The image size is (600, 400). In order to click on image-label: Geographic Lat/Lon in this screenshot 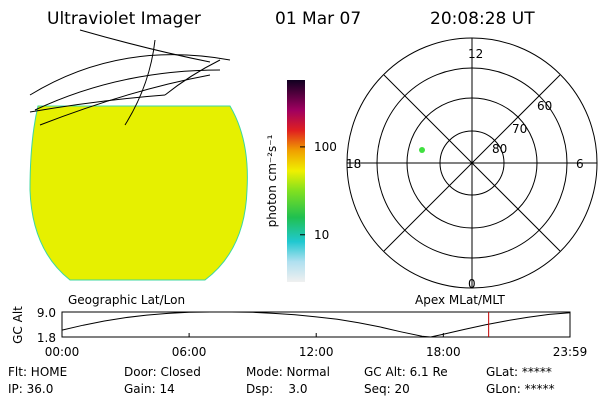, I will do `click(126, 300)`.